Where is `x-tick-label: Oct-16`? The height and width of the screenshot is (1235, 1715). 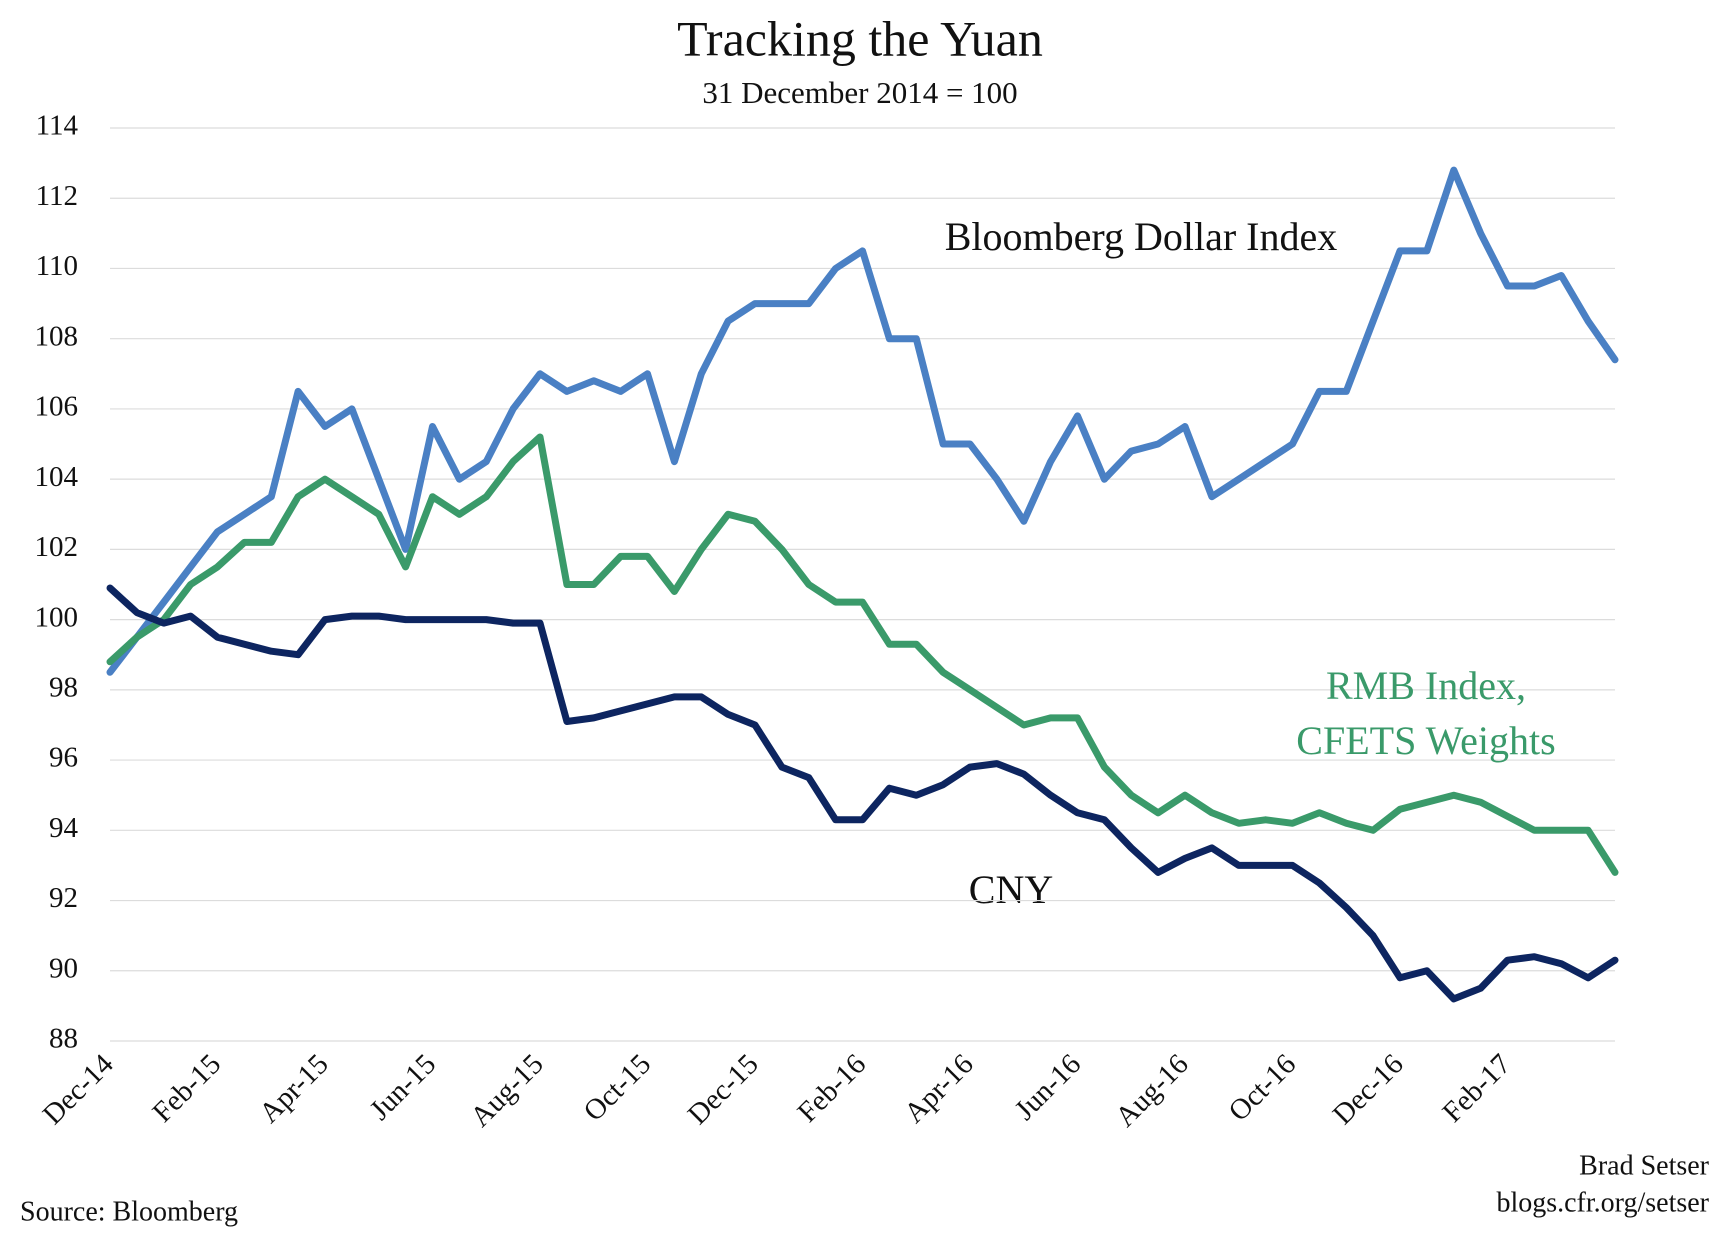 x-tick-label: Oct-16 is located at coordinates (1263, 1088).